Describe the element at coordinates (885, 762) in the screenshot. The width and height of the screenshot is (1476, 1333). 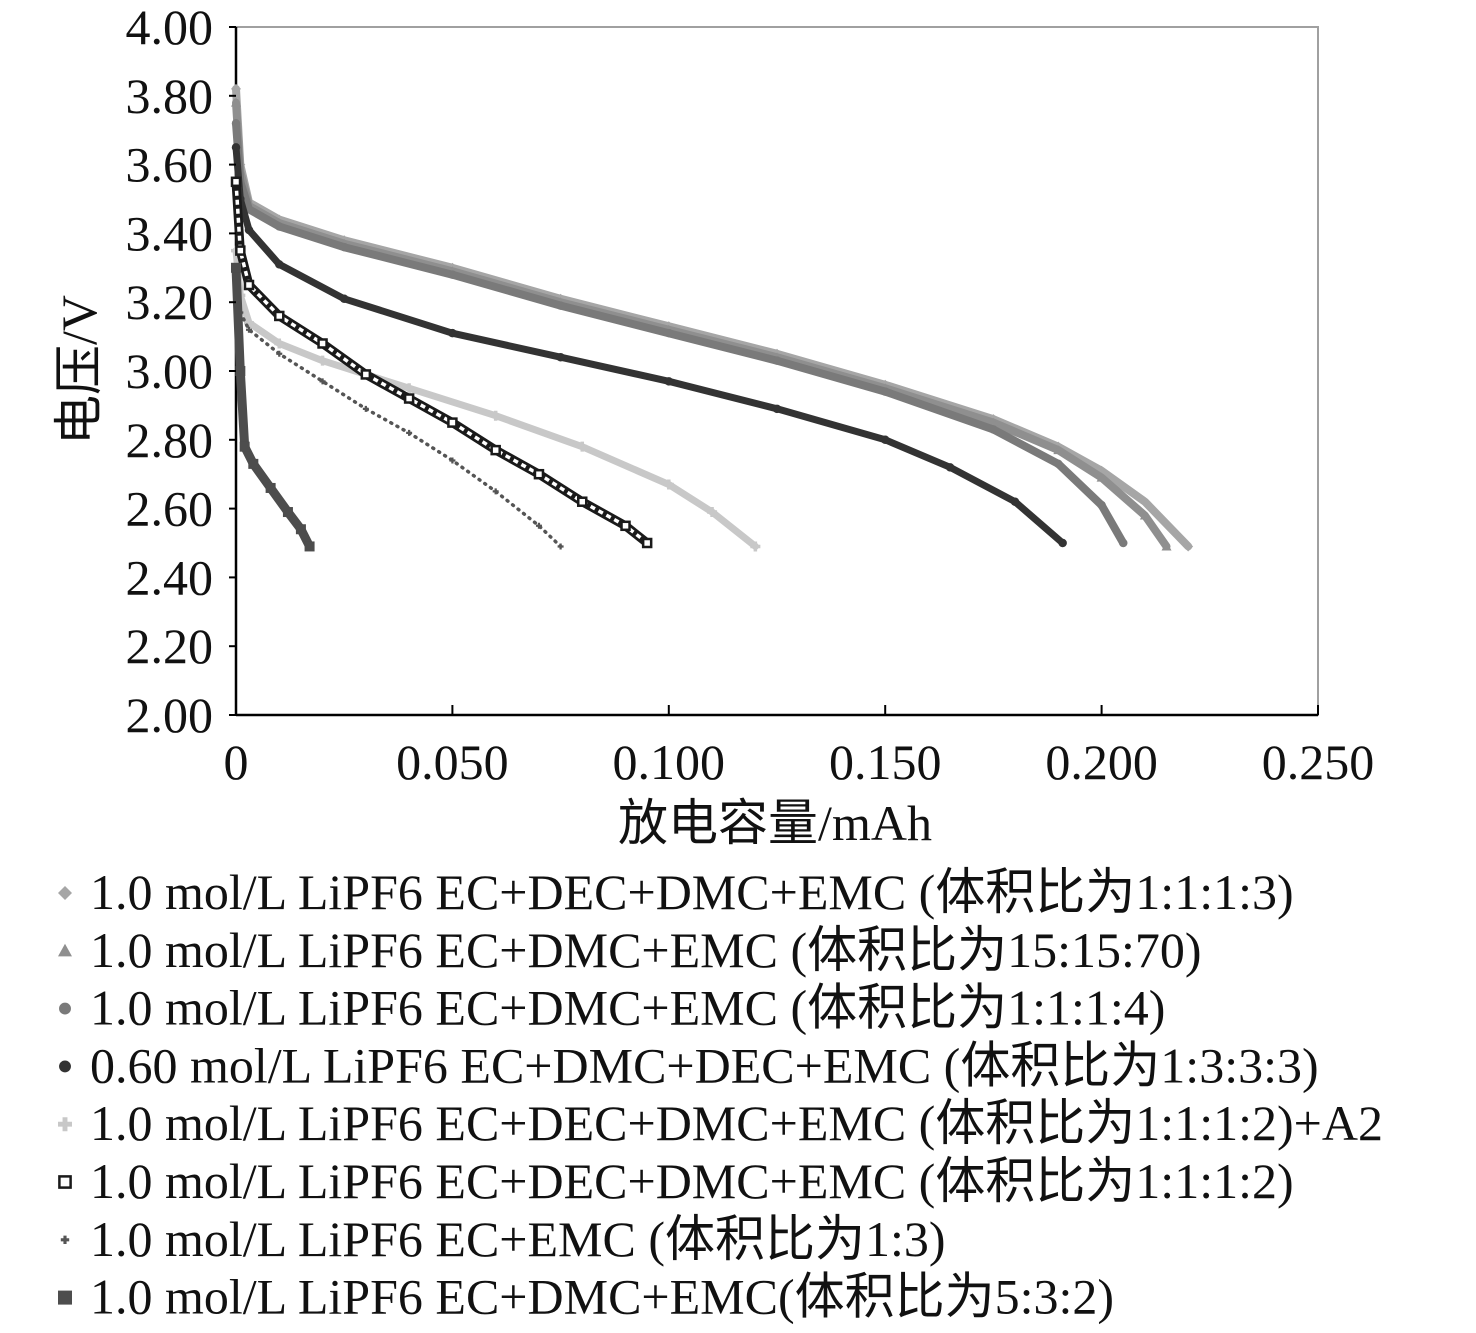
I see `x-tick-label: 0.150` at that location.